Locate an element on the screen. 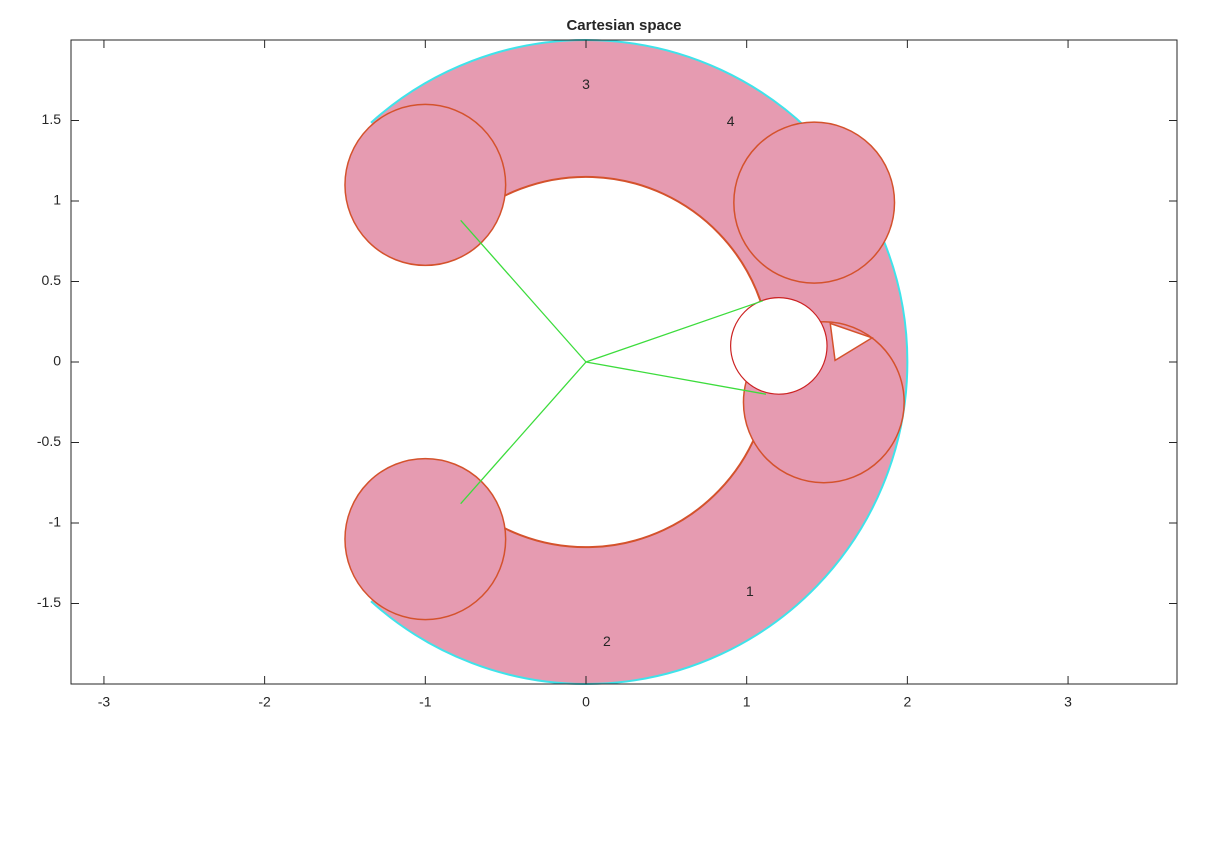  y-tick-label: 0 is located at coordinates (57, 361).